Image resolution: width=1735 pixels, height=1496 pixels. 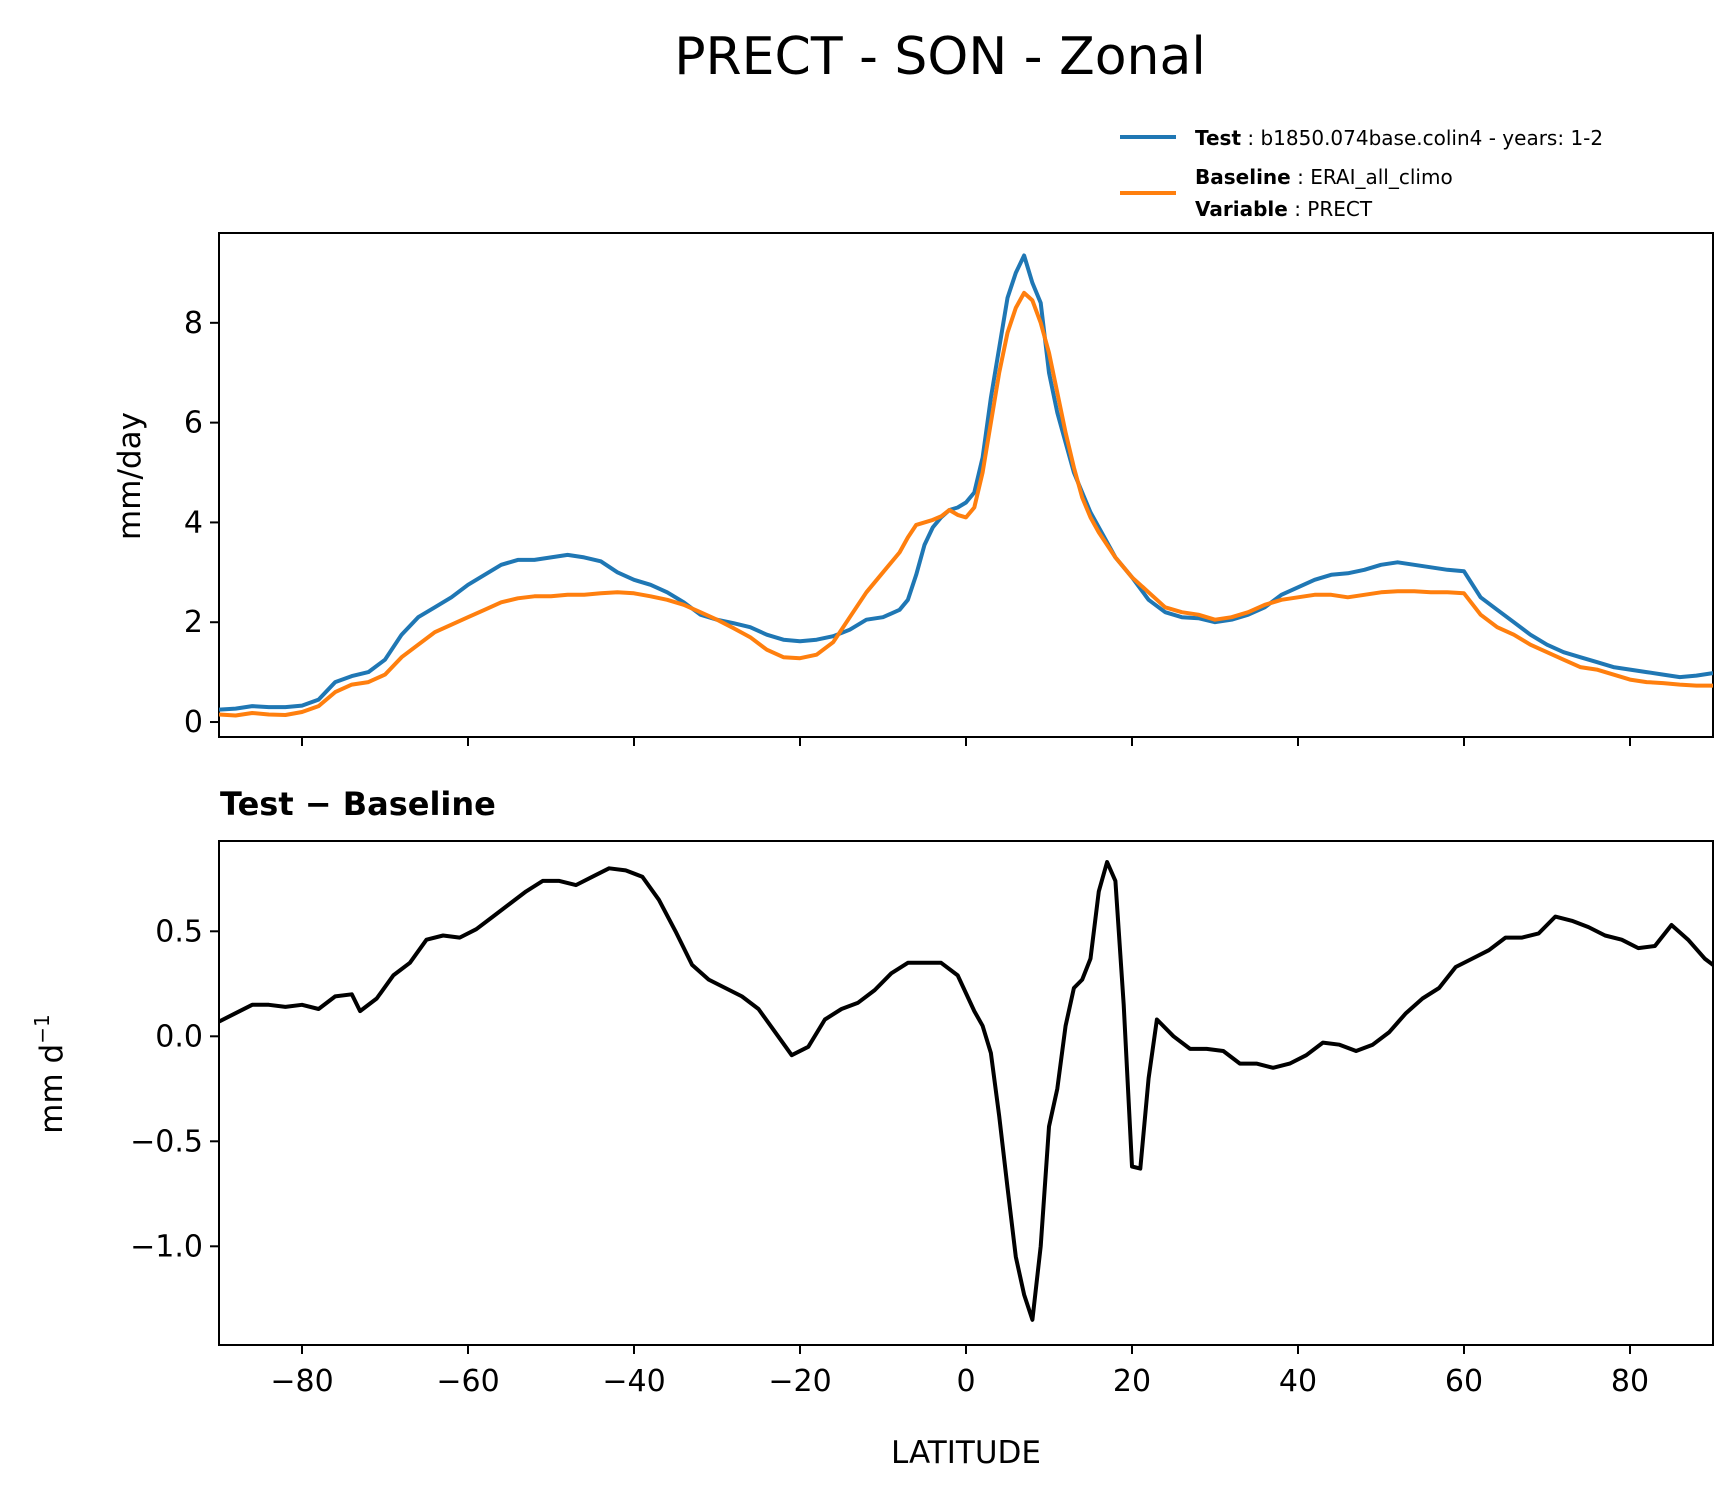 What do you see at coordinates (301, 1381) in the screenshot?
I see `bottom-x-tick-label: −80` at bounding box center [301, 1381].